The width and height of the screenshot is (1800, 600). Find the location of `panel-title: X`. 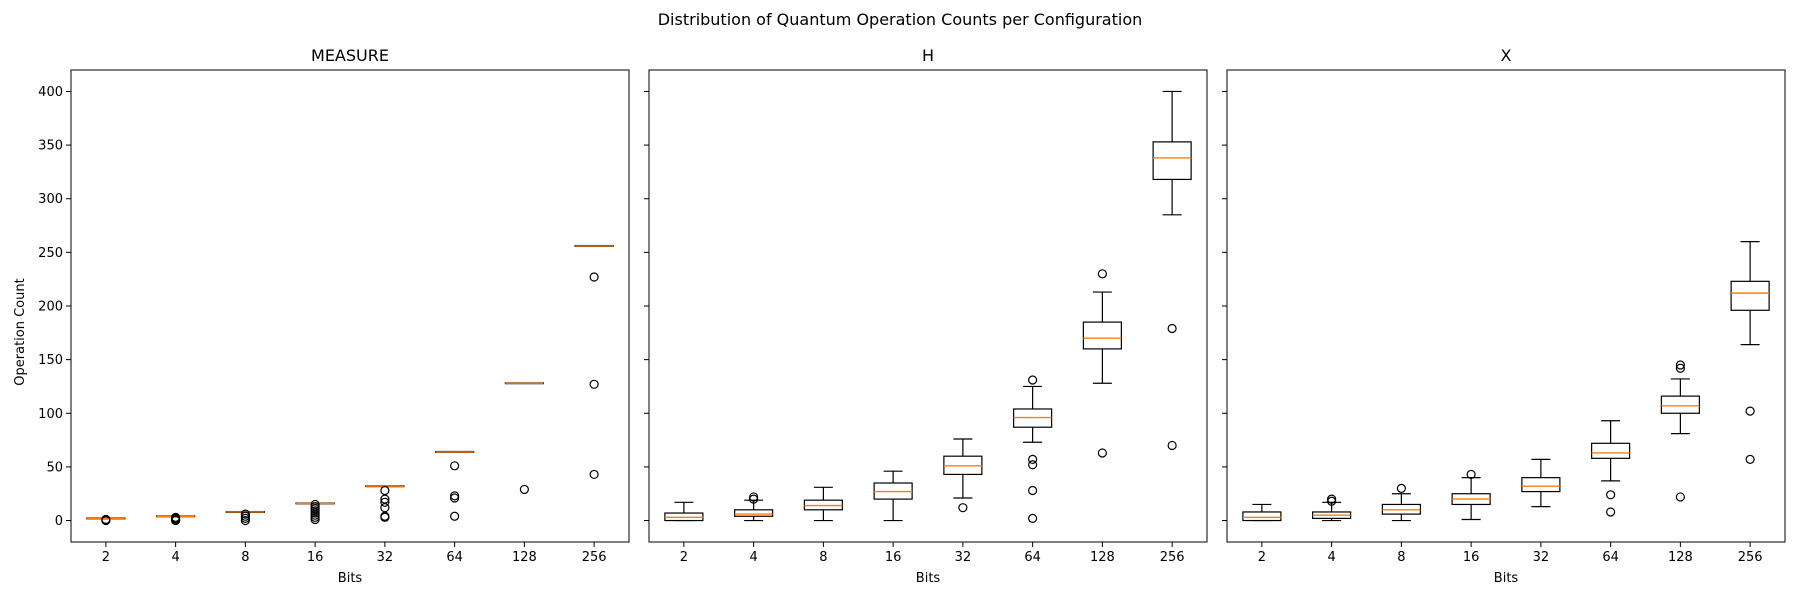

panel-title: X is located at coordinates (1506, 55).